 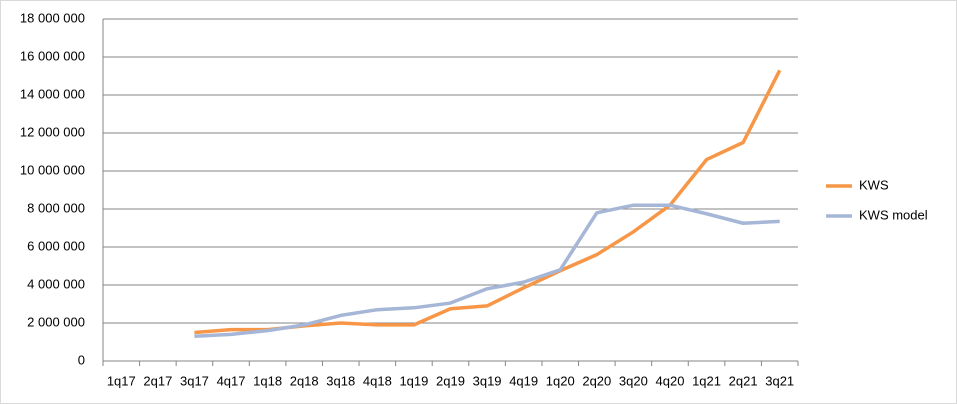 What do you see at coordinates (52, 17) in the screenshot?
I see `y-tick-label: 18 000 000` at bounding box center [52, 17].